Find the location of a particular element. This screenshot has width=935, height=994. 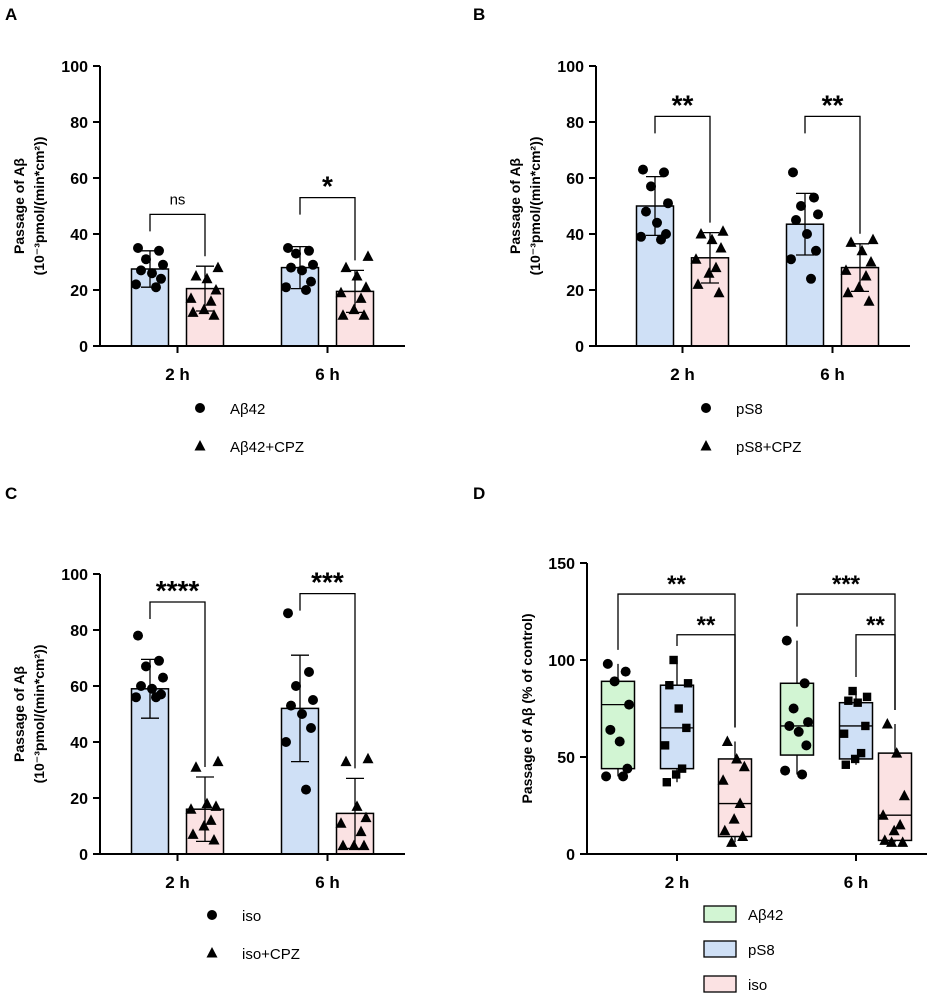

panel-b-legend-label: pS8+CPZ is located at coordinates (768, 447).